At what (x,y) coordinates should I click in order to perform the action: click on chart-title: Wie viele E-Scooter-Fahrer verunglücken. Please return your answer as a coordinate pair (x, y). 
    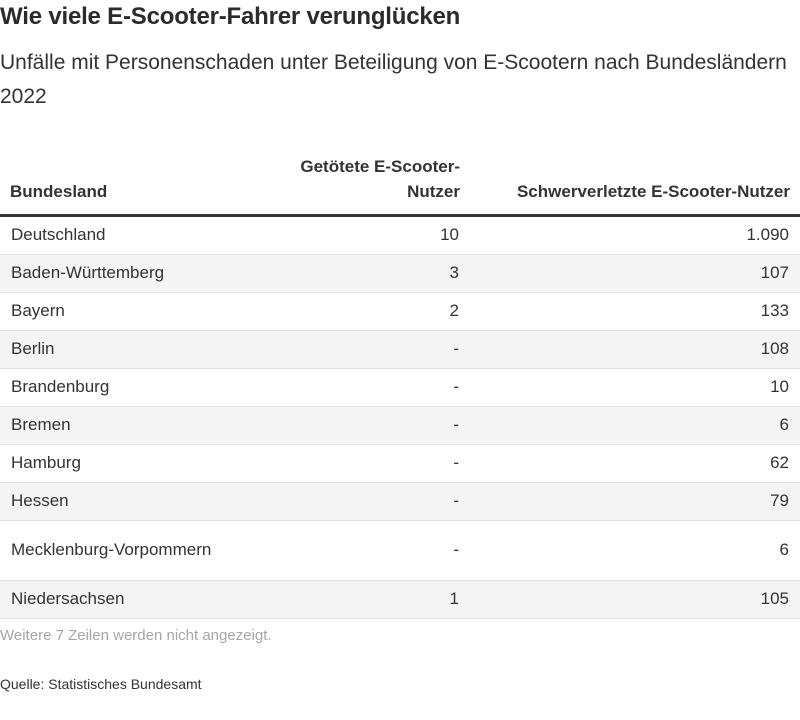
    Looking at the image, I should click on (230, 16).